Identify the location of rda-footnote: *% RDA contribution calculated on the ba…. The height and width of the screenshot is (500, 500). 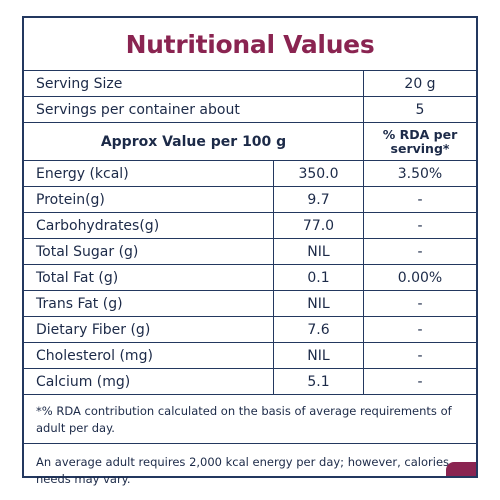
(250, 419).